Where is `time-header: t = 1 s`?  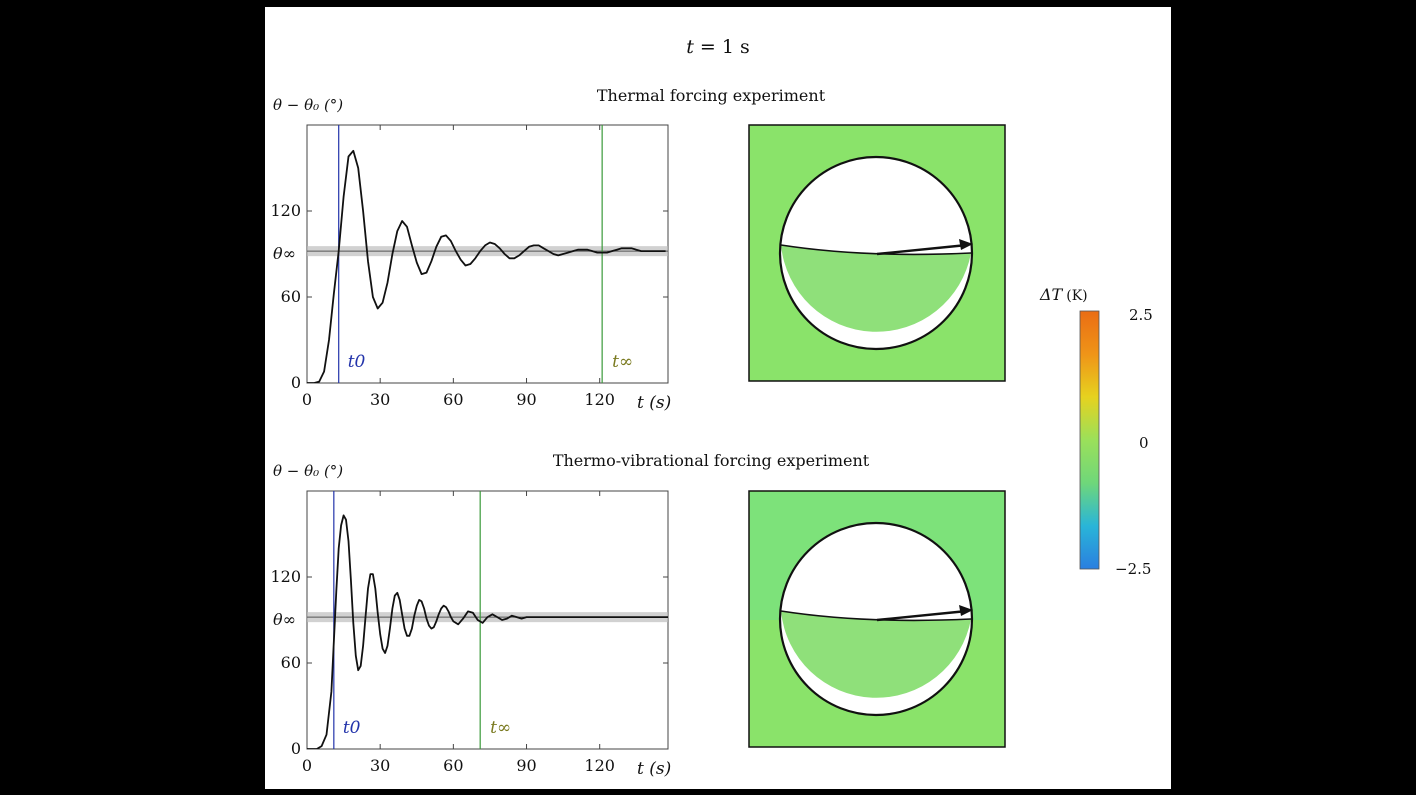 time-header: t = 1 s is located at coordinates (718, 47).